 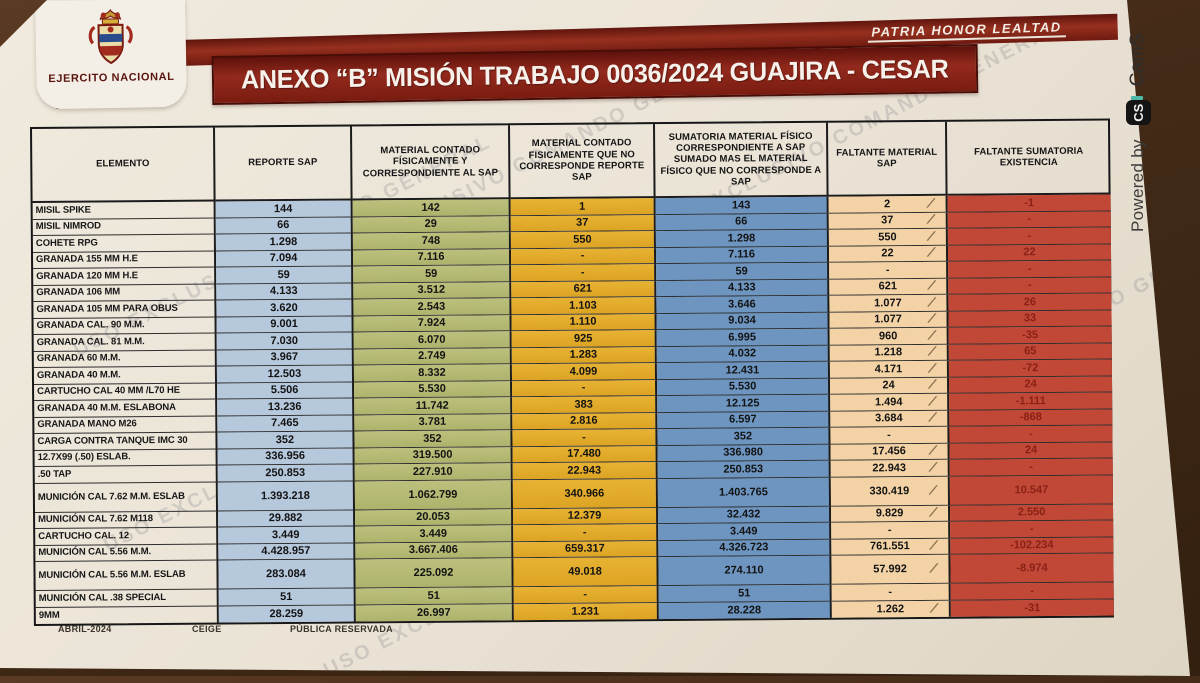 I want to click on cell-reporte-sap: 352, so click(x=286, y=440).